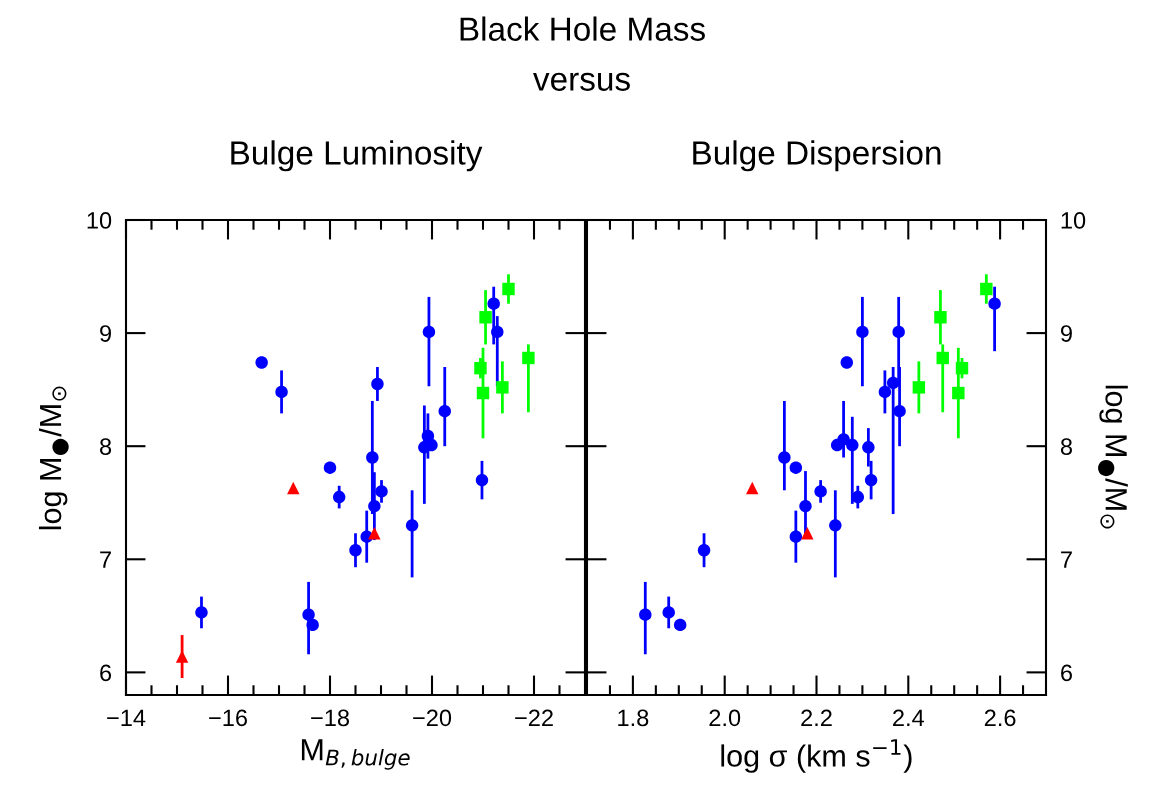 The image size is (1164, 809). I want to click on chart-title: Bulge Luminosity, so click(357, 156).